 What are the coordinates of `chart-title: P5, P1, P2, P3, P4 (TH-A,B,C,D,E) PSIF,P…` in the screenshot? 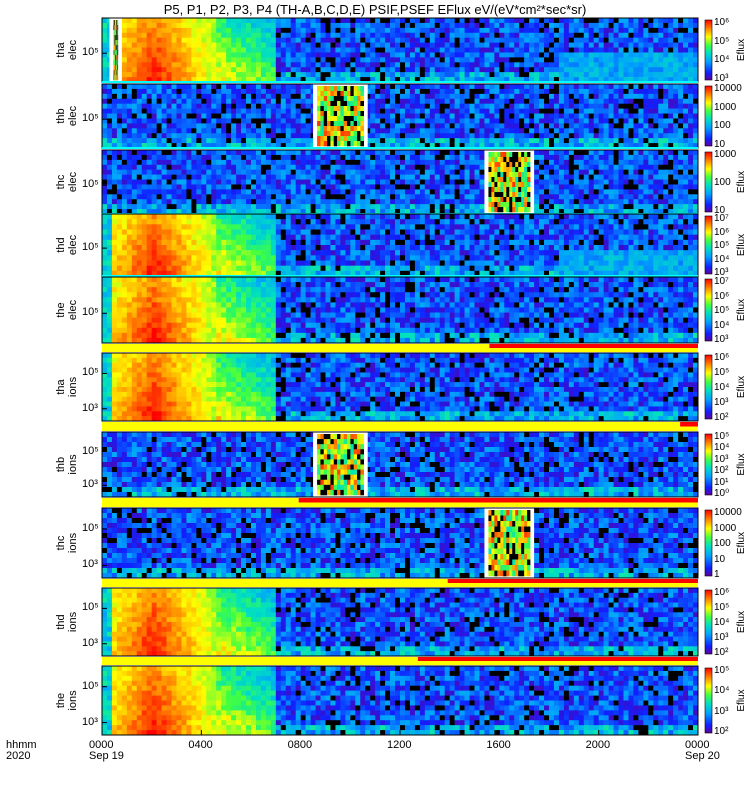 It's located at (375, 9).